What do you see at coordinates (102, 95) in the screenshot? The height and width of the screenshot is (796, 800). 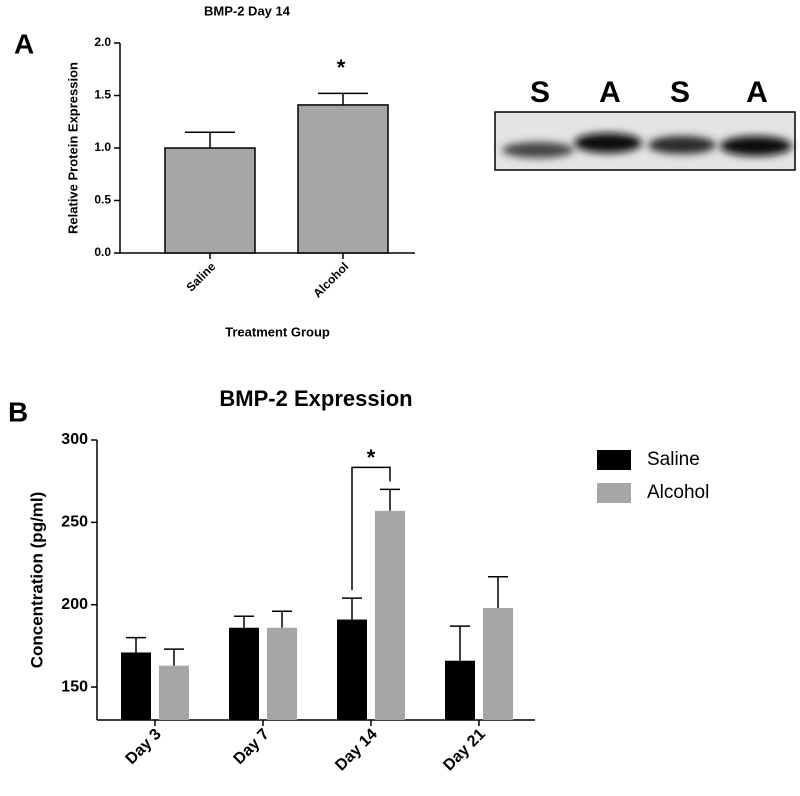 I see `y-tick-label: 1.5` at bounding box center [102, 95].